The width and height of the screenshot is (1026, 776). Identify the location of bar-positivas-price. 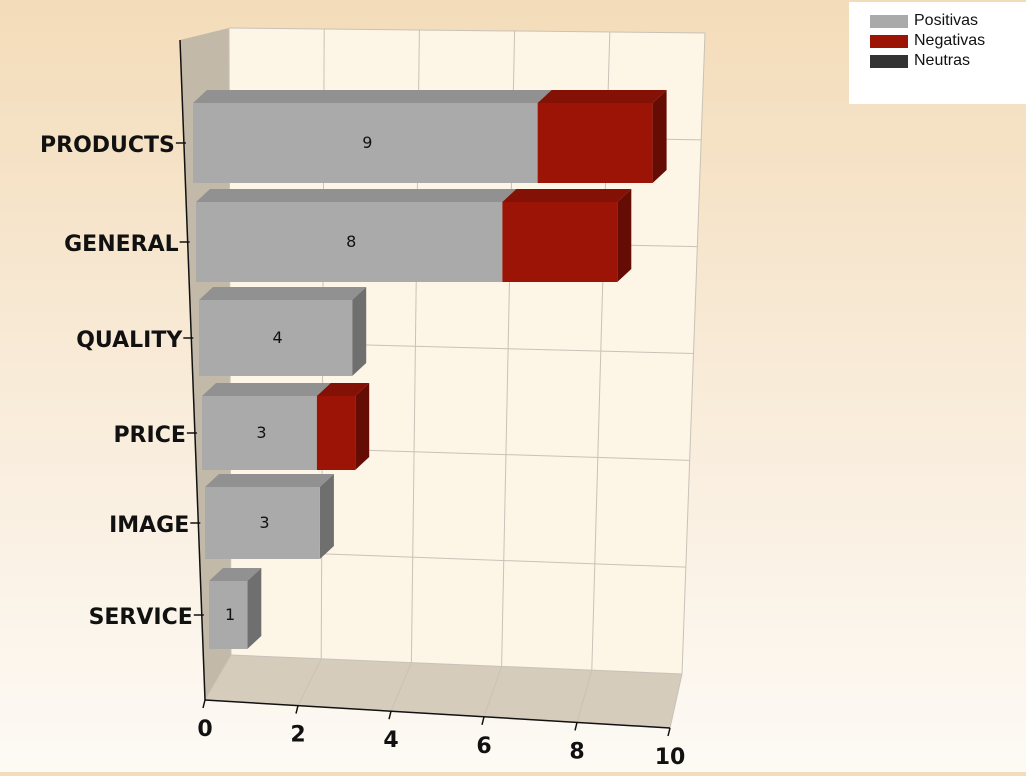
(259, 433).